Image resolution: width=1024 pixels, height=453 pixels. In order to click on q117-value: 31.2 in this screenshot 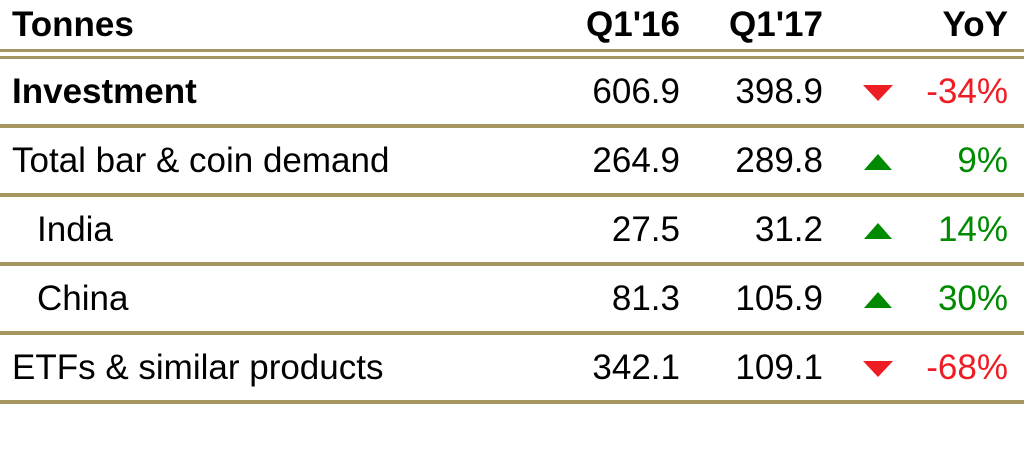, I will do `click(788, 229)`.